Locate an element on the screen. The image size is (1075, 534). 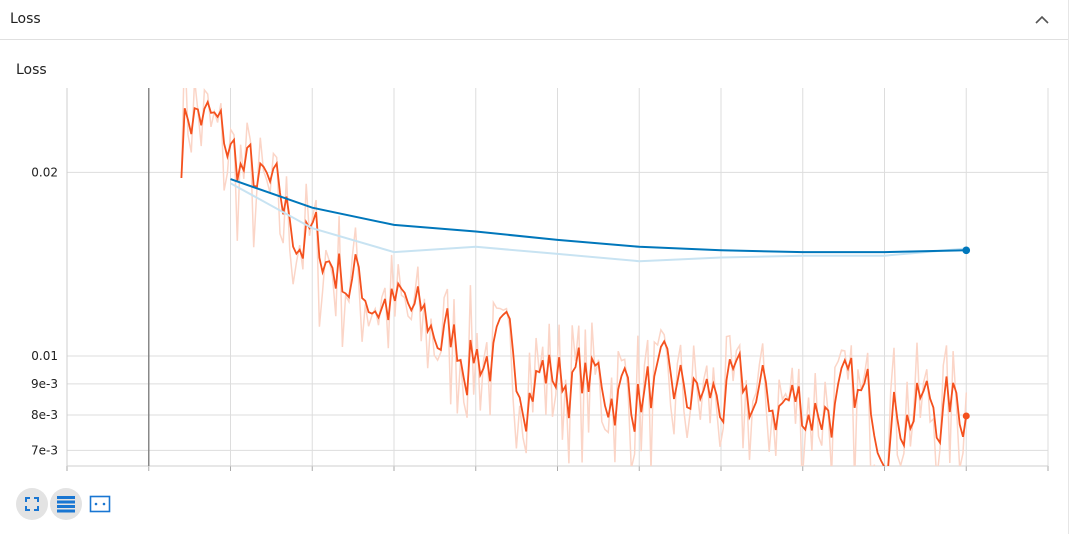
eval-last-point is located at coordinates (966, 250).